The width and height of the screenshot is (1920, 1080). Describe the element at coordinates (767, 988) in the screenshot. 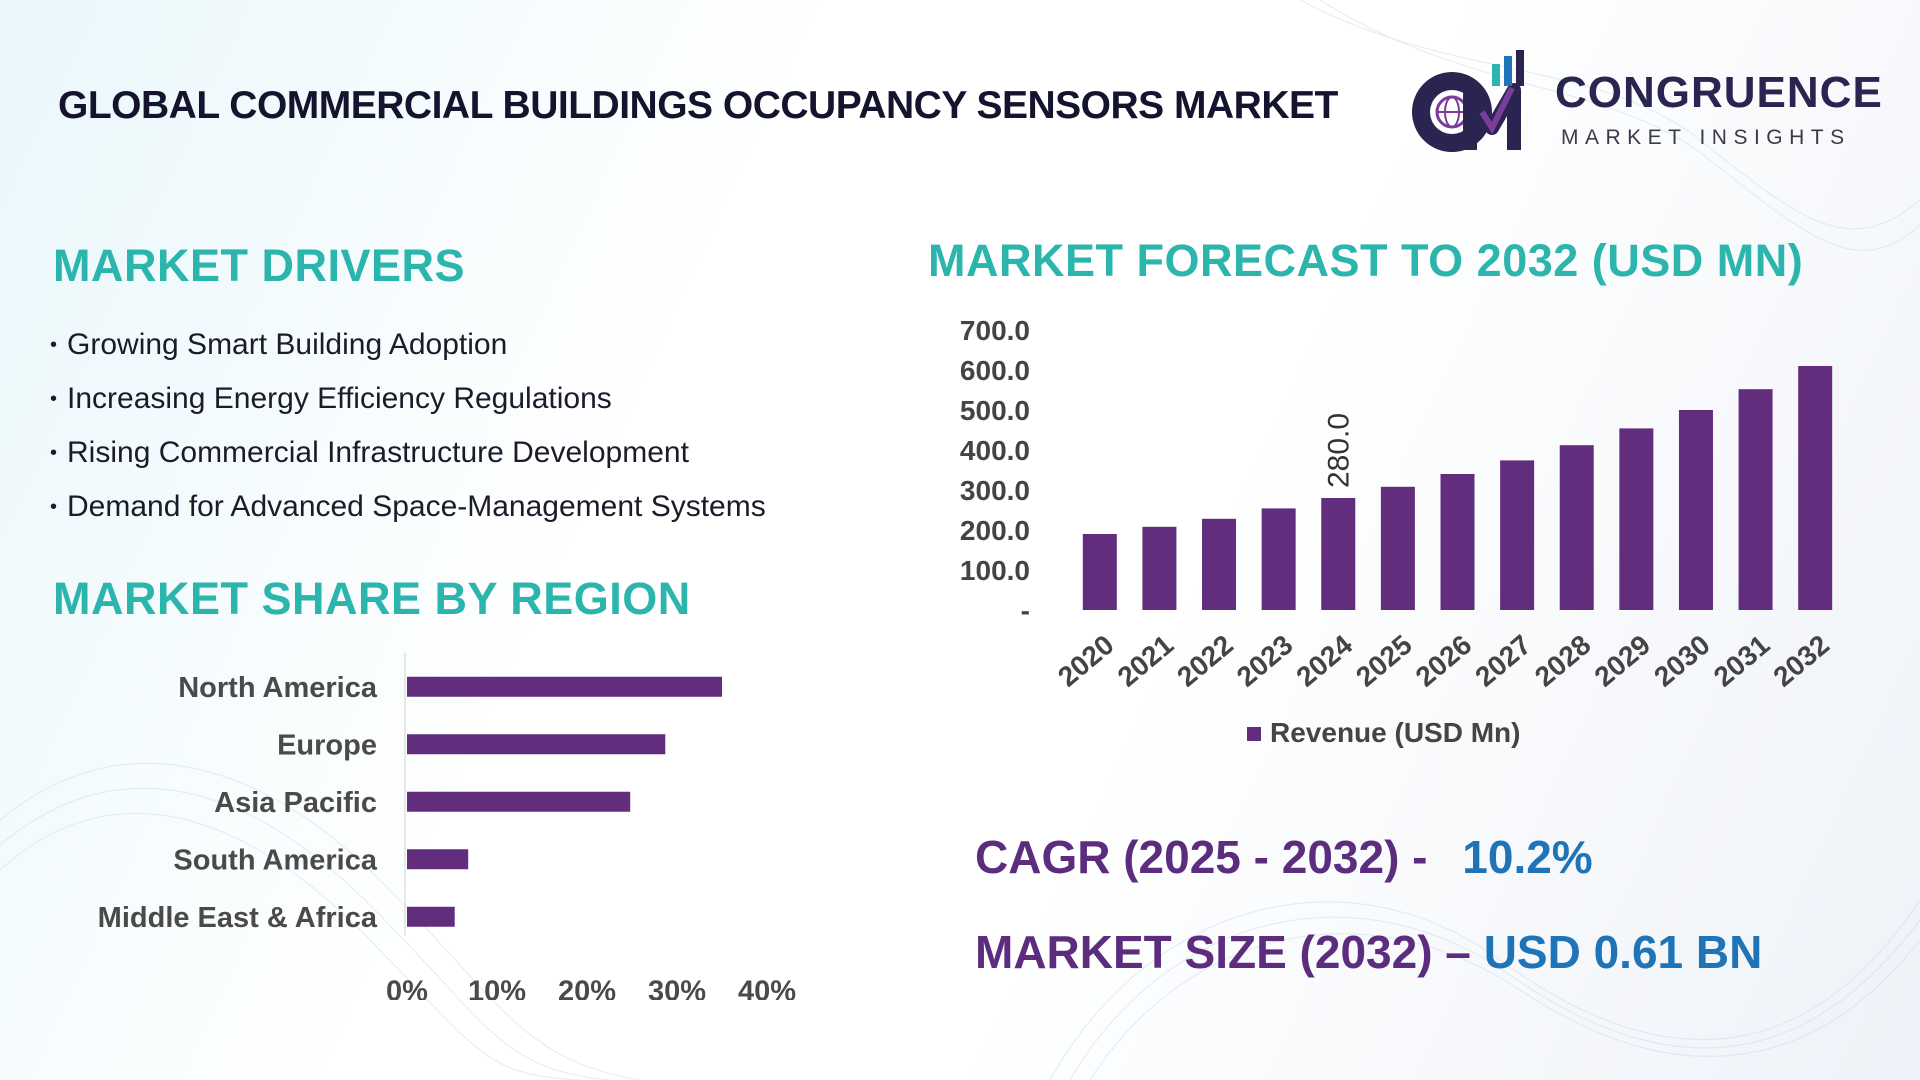

I see `x-tick-label: 40%` at that location.